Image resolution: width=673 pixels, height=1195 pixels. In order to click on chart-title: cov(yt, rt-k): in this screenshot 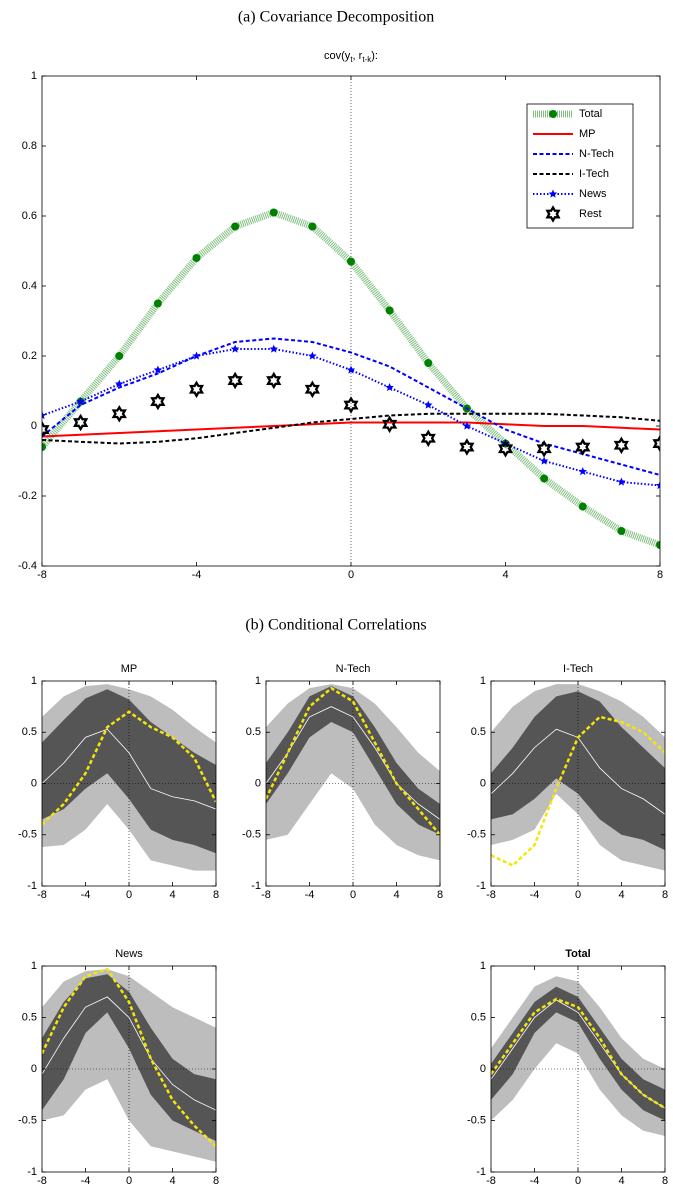, I will do `click(351, 57)`.